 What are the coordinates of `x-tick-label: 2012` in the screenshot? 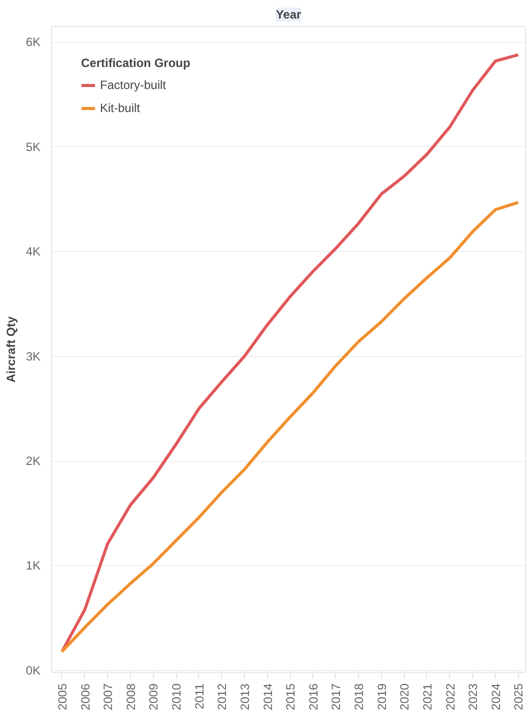 It's located at (222, 696).